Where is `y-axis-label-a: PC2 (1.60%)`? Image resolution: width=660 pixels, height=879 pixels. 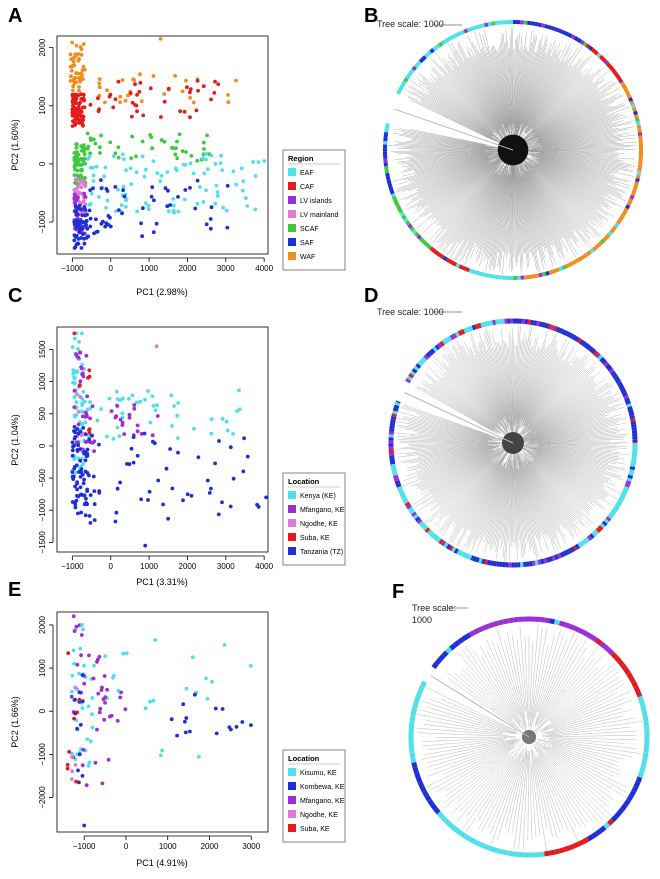 y-axis-label-a: PC2 (1.60%) is located at coordinates (15, 145).